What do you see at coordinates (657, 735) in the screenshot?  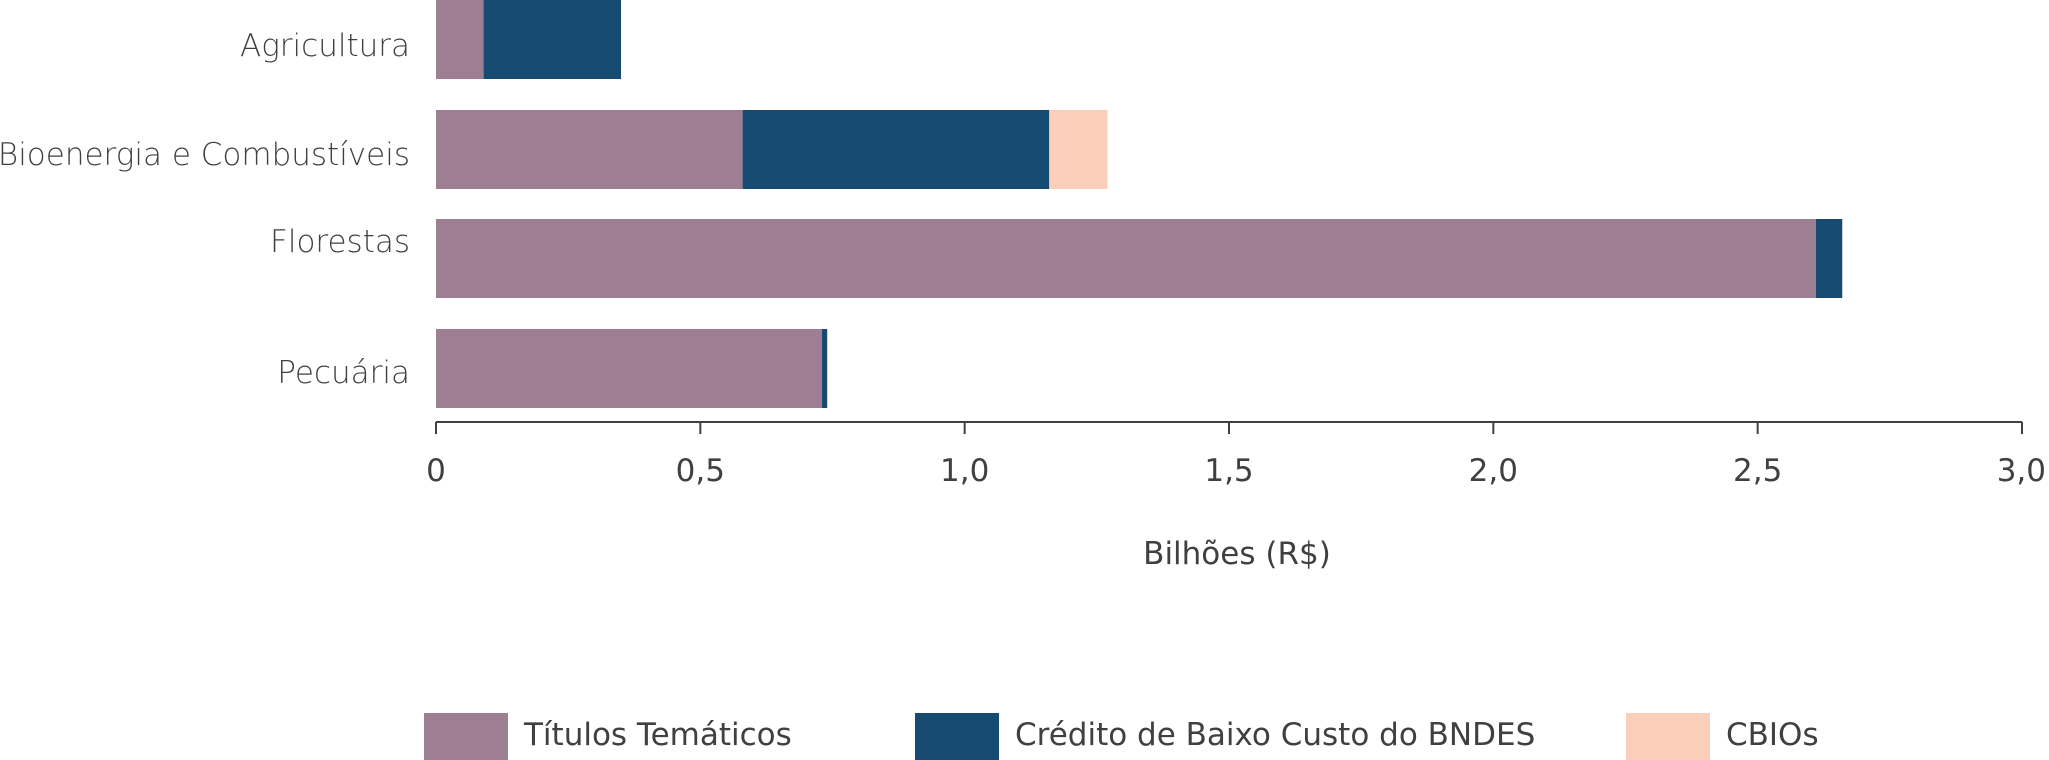 I see `legend-label-0: Títulos Temáticos` at bounding box center [657, 735].